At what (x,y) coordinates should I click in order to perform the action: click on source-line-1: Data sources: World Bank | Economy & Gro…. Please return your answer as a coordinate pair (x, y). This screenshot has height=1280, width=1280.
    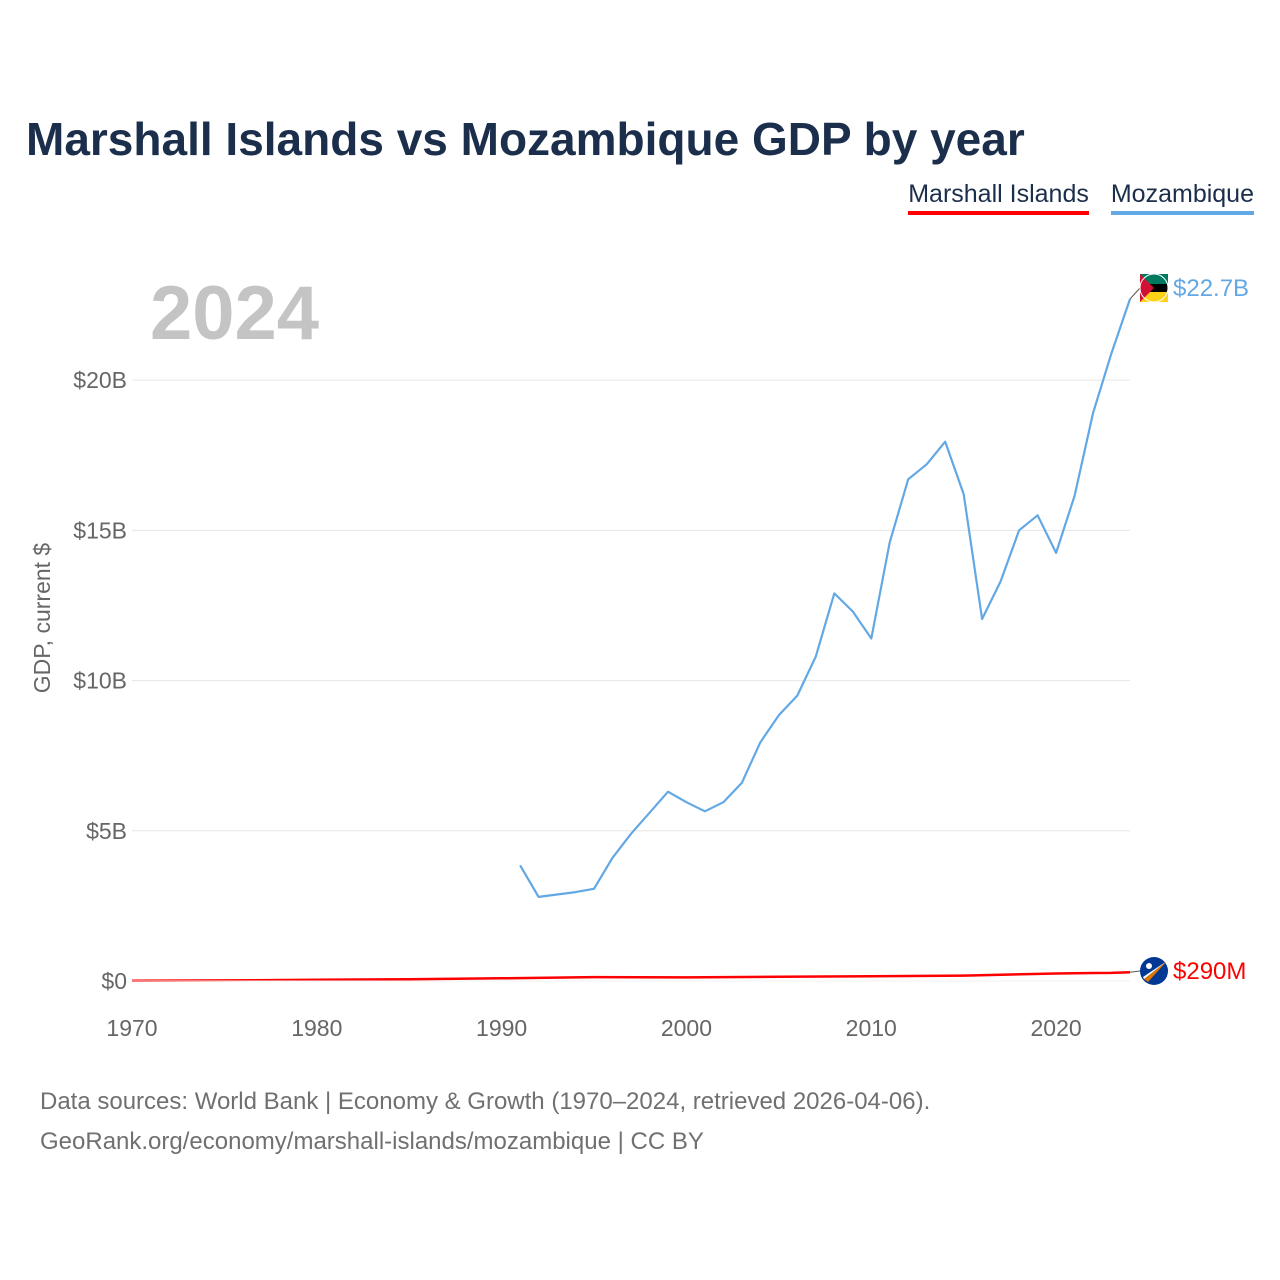
    Looking at the image, I should click on (485, 1101).